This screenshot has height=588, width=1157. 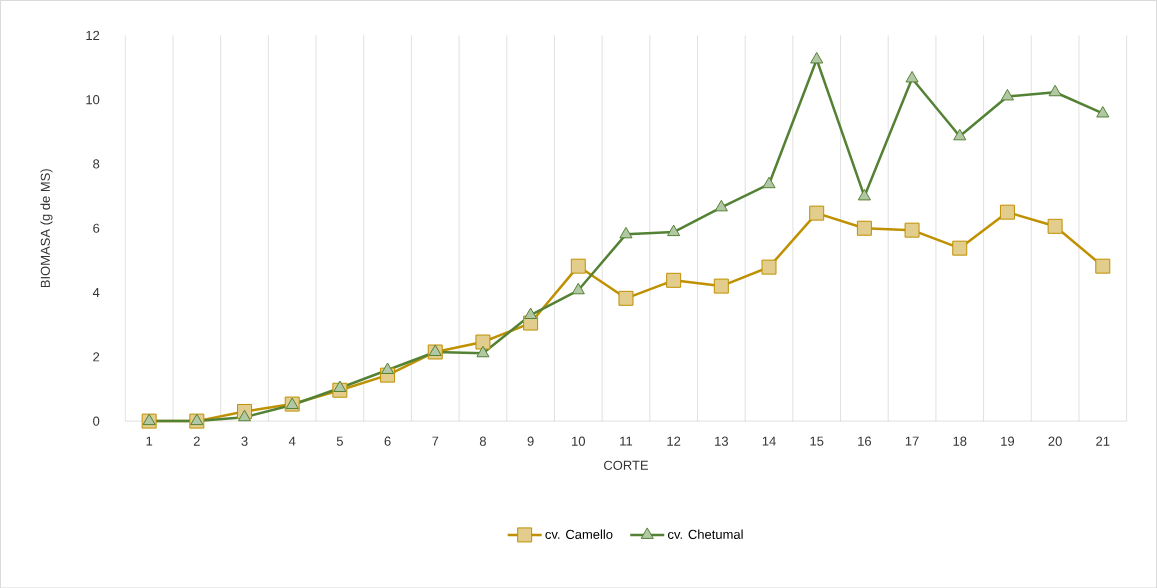 I want to click on x-tick-label: 21, so click(x=1103, y=441).